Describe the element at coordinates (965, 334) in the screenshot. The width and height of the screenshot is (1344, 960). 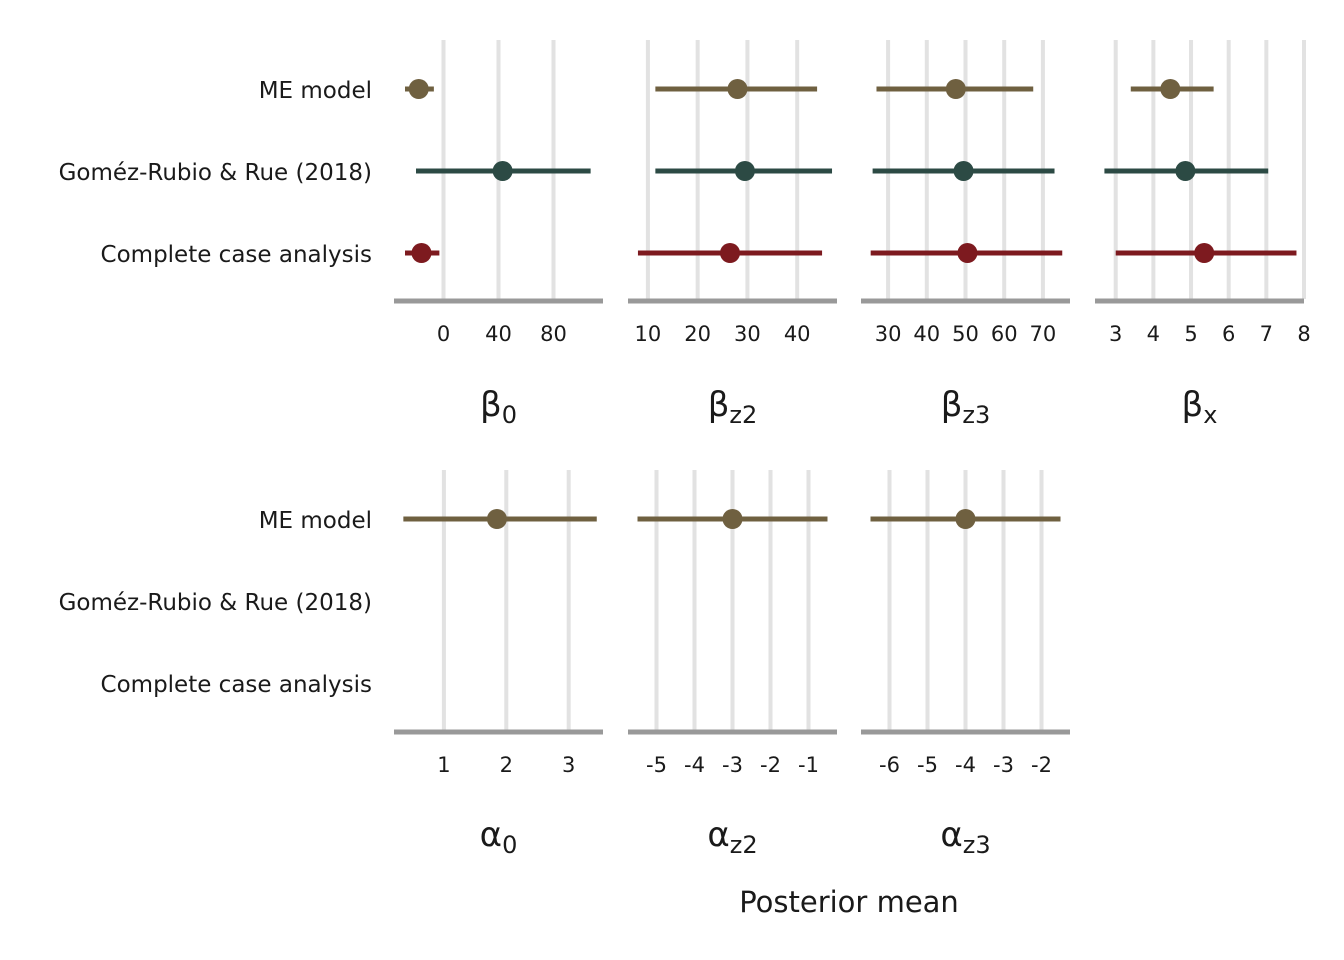
I see `tick-label: 50` at that location.